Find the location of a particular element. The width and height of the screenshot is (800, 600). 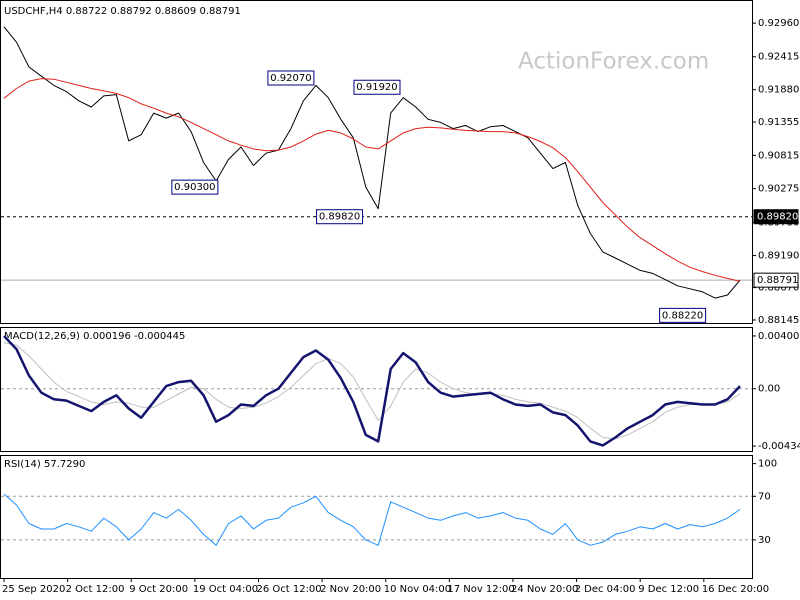

y-tick-label: 30 is located at coordinates (764, 540).